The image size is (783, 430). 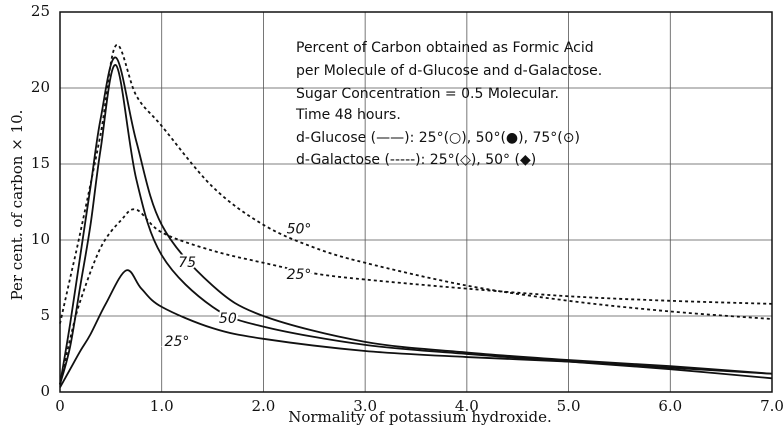 I want to click on y-tick-label: 20, so click(x=40, y=87).